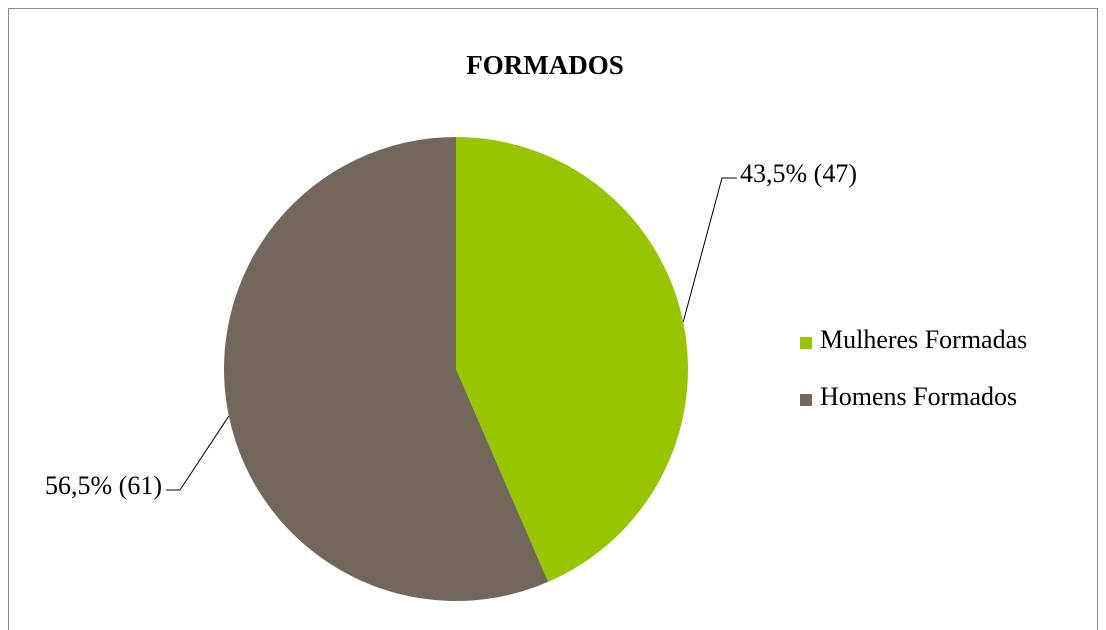  I want to click on legend-label: Homens Formados, so click(918, 396).